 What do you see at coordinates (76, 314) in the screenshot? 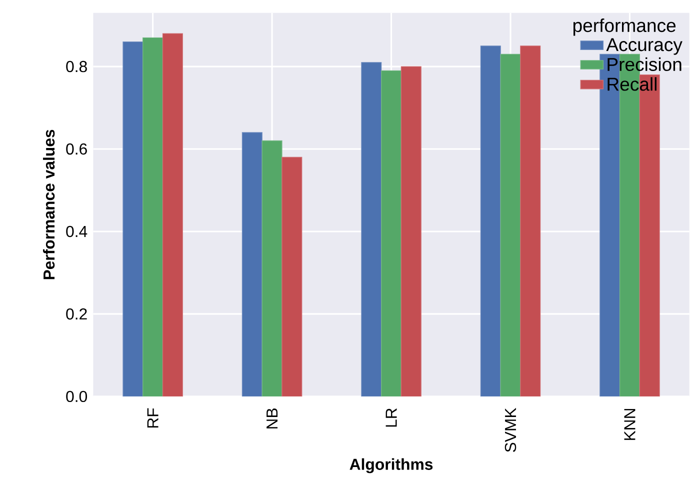
I see `y-tick-label: 0.2` at bounding box center [76, 314].